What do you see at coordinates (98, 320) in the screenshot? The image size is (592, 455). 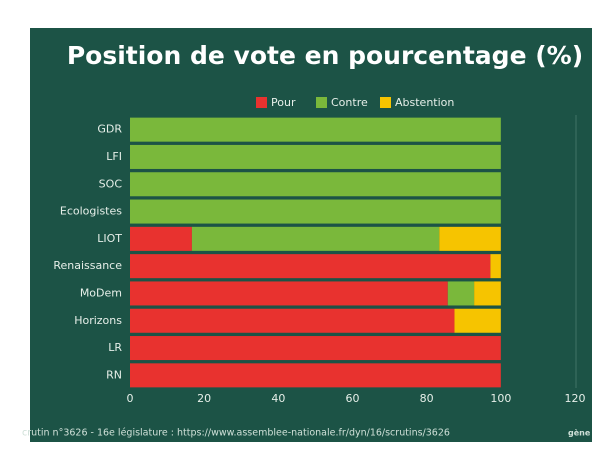 I see `y-tick-label: Horizons` at bounding box center [98, 320].